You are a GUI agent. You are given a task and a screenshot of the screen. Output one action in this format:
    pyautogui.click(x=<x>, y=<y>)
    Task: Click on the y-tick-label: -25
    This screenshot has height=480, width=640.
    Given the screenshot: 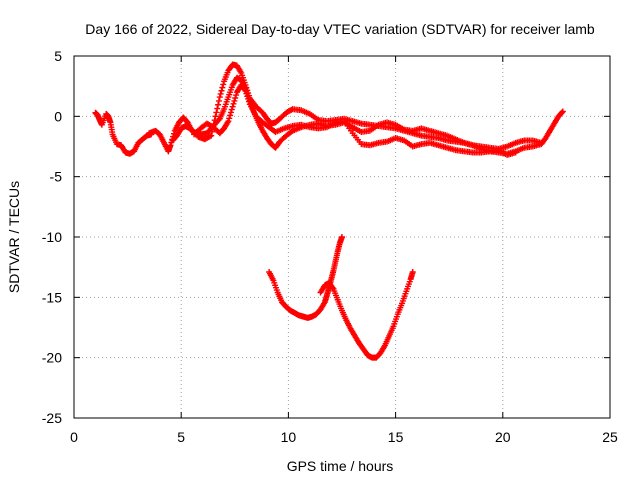 What is the action you would take?
    pyautogui.click(x=52, y=418)
    